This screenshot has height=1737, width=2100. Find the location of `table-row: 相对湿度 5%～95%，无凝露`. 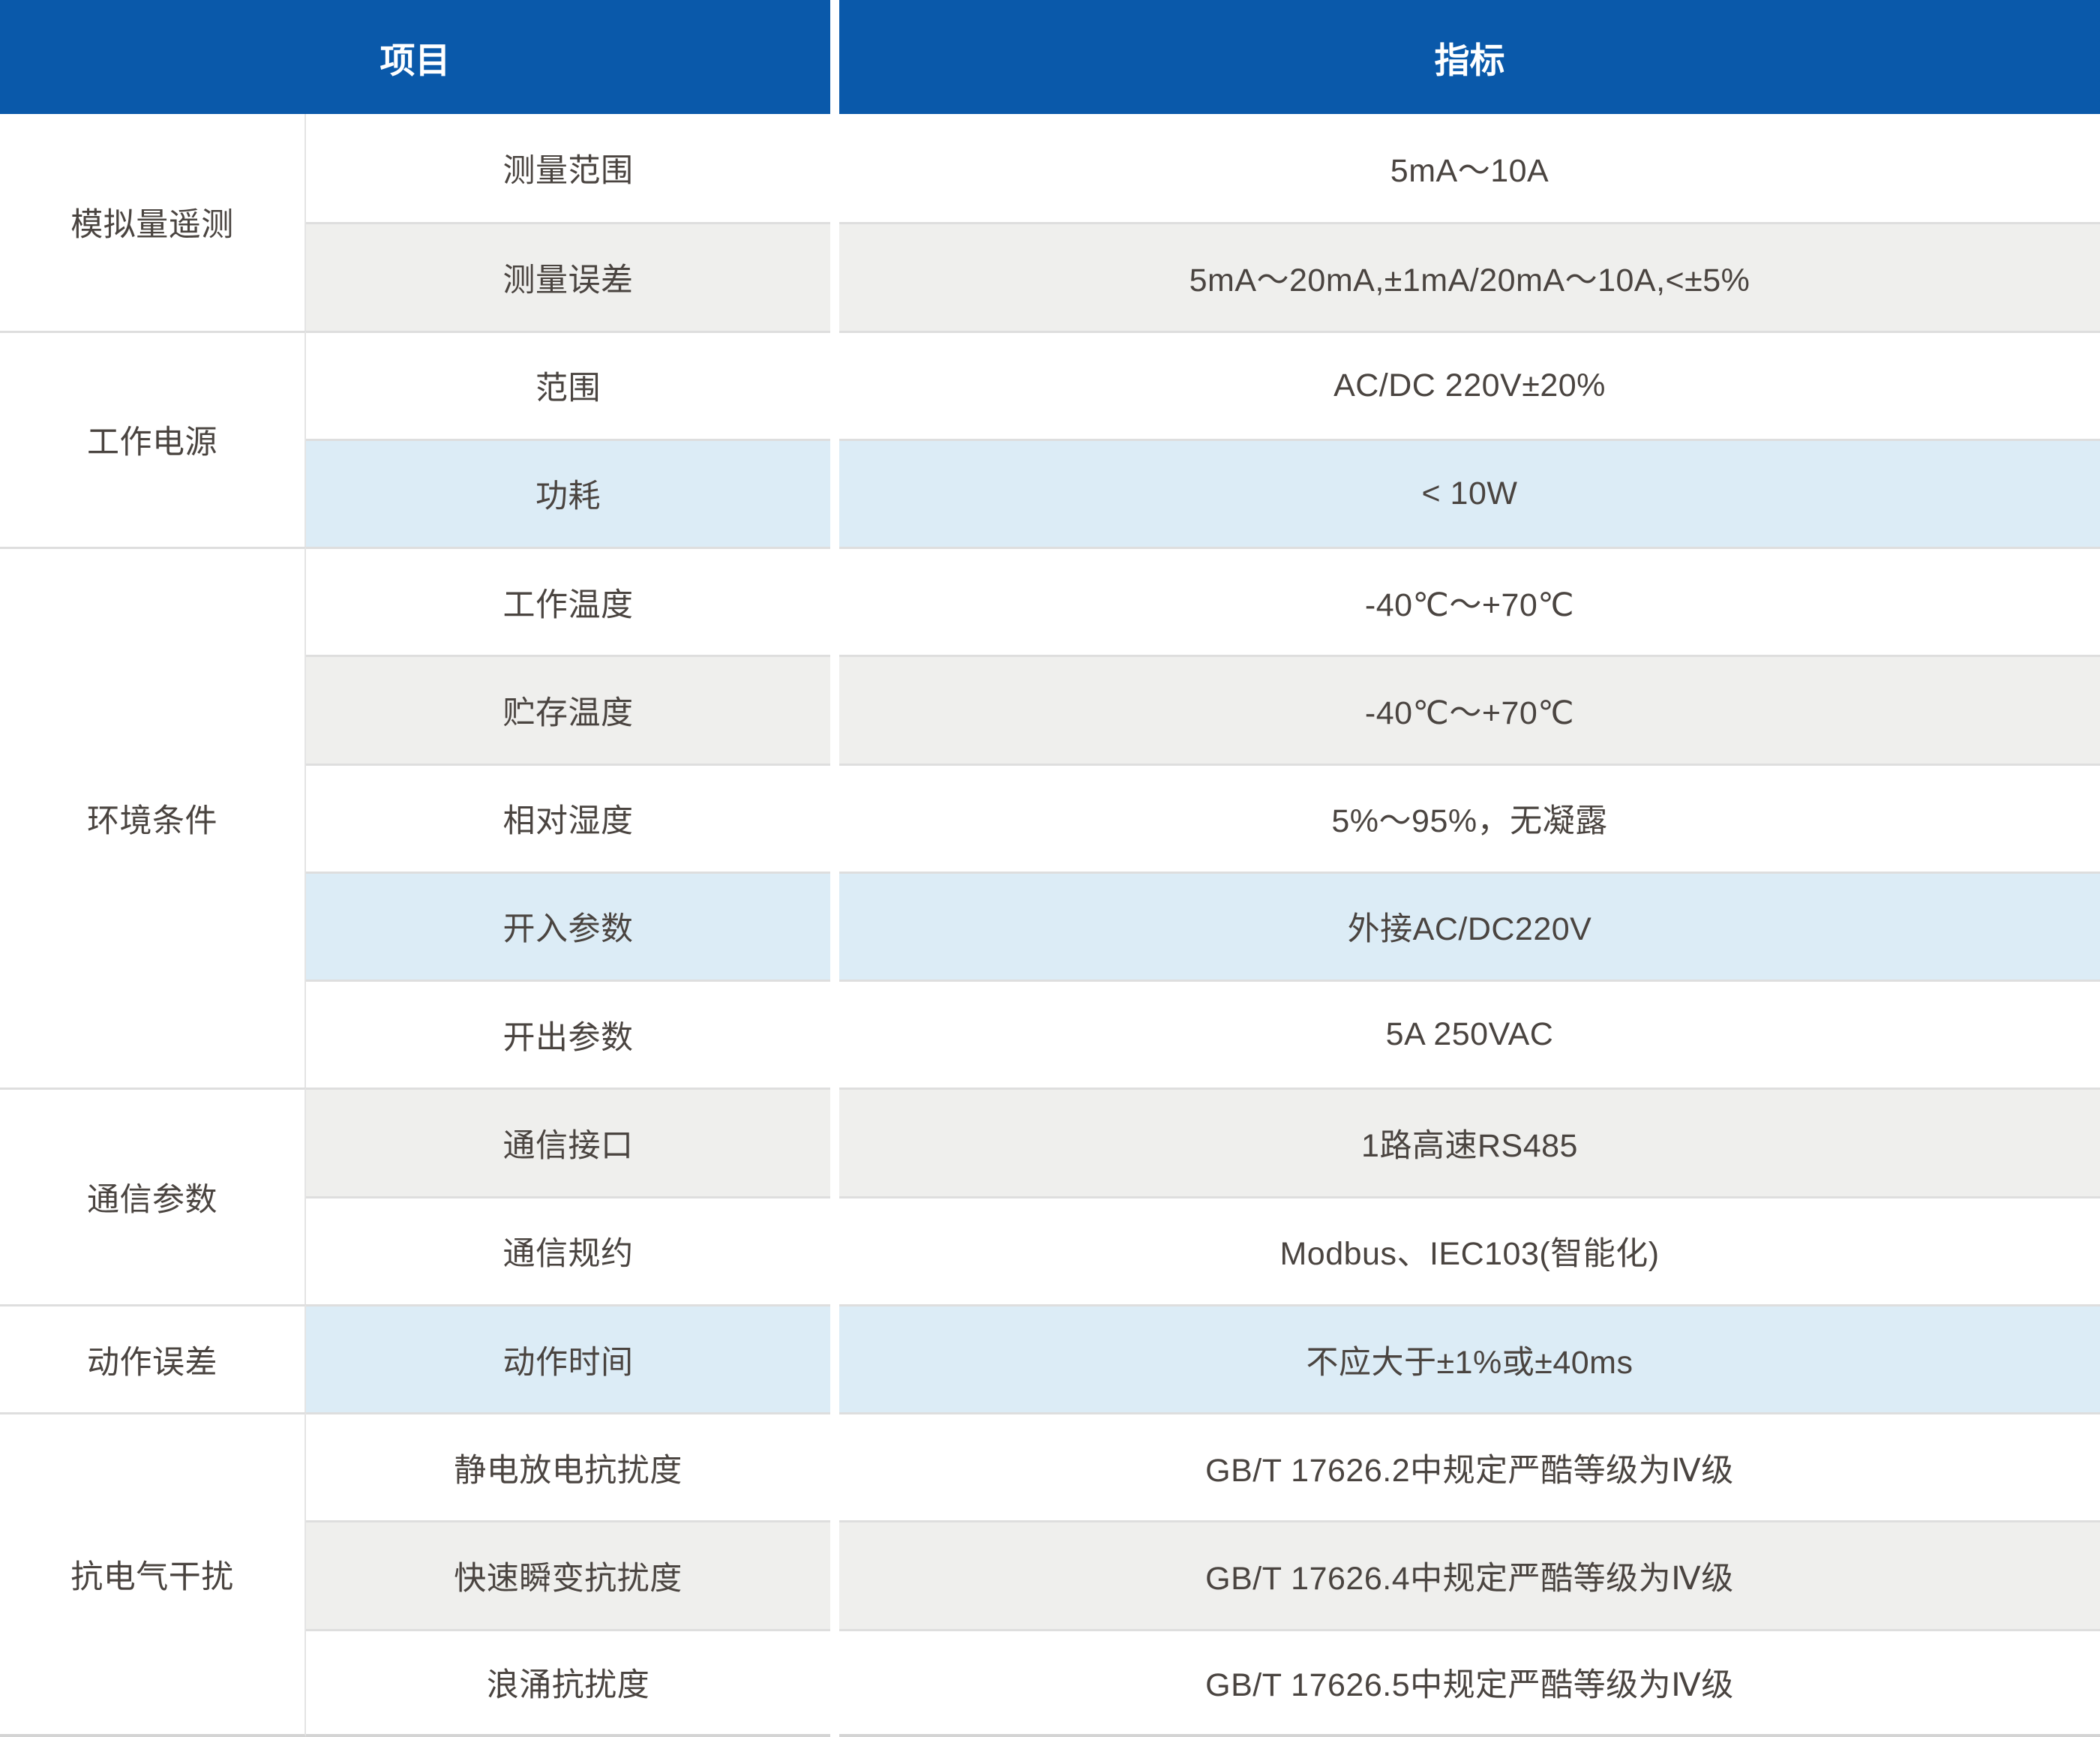

table-row: 相对湿度 5%～95%，无凝露 is located at coordinates (1050, 817).